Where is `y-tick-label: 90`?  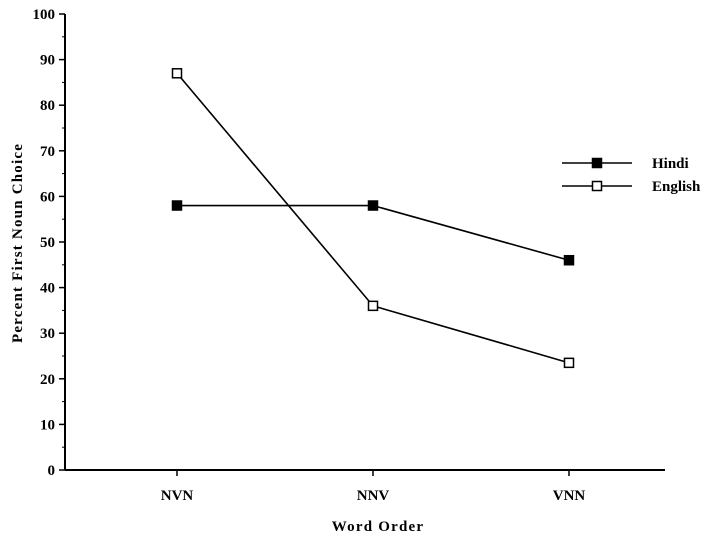 y-tick-label: 90 is located at coordinates (47, 61).